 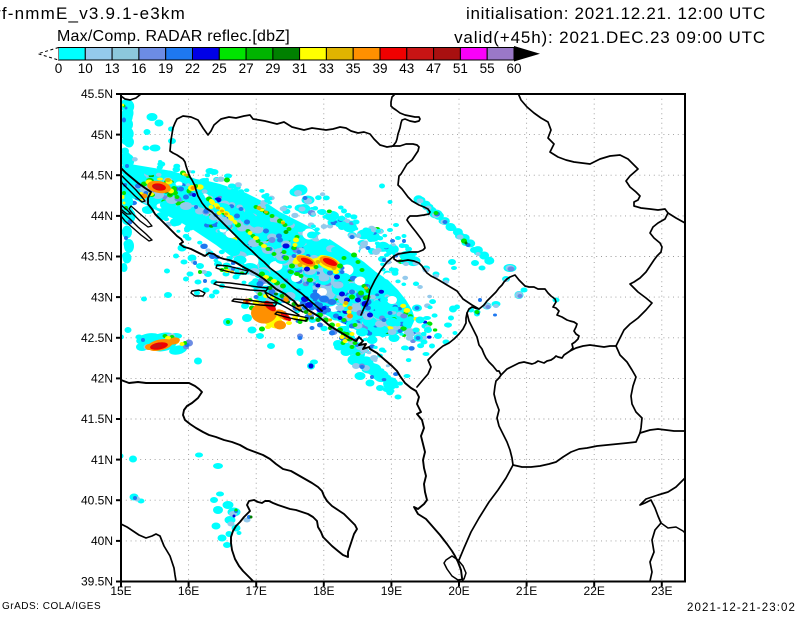 What do you see at coordinates (406, 68) in the screenshot?
I see `svg-text: 43` at bounding box center [406, 68].